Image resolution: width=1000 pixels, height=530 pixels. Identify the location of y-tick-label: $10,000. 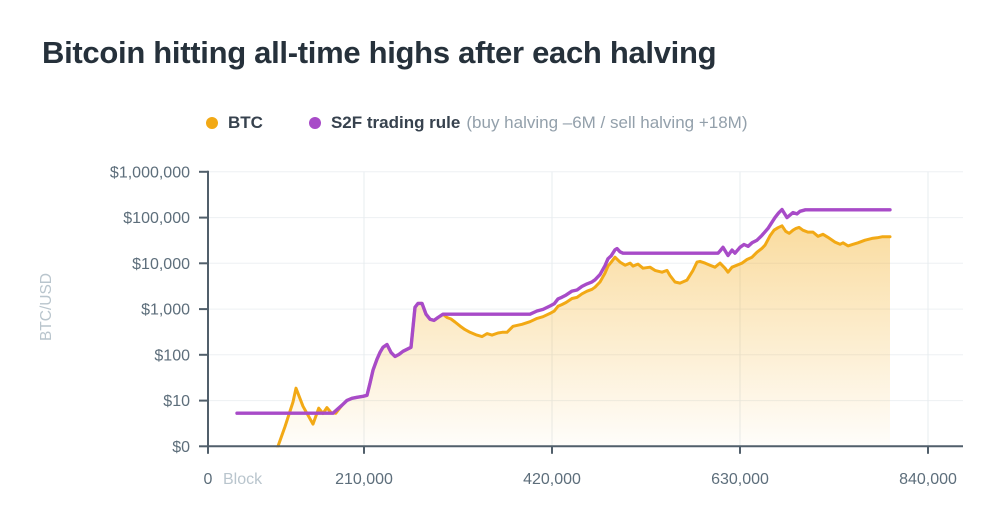
(161, 264).